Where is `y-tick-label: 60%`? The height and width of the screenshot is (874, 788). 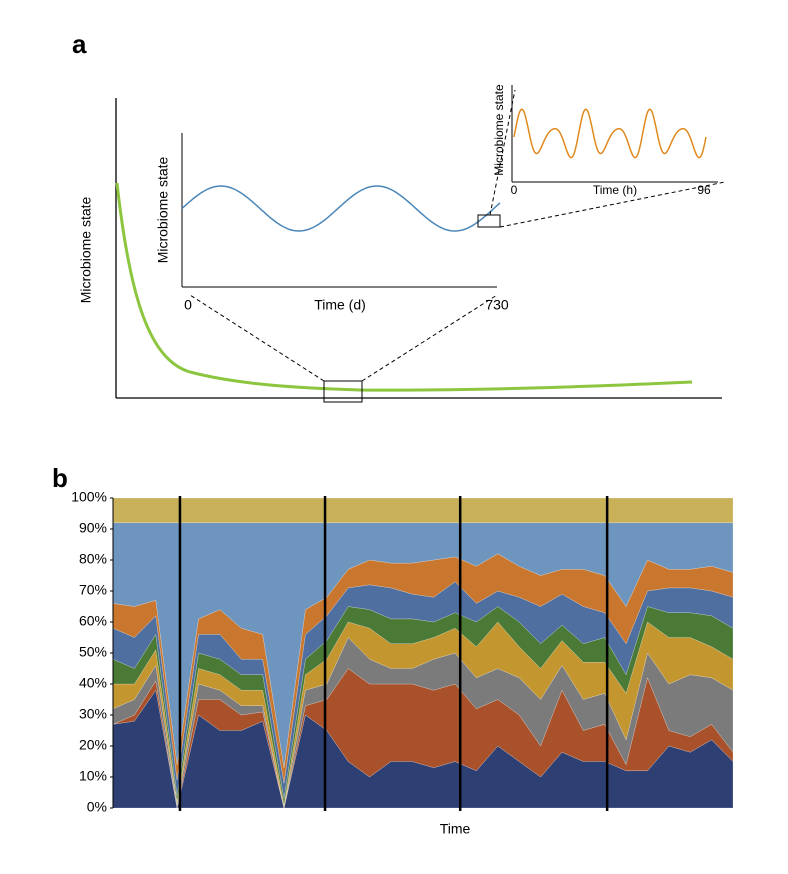 y-tick-label: 60% is located at coordinates (93, 621).